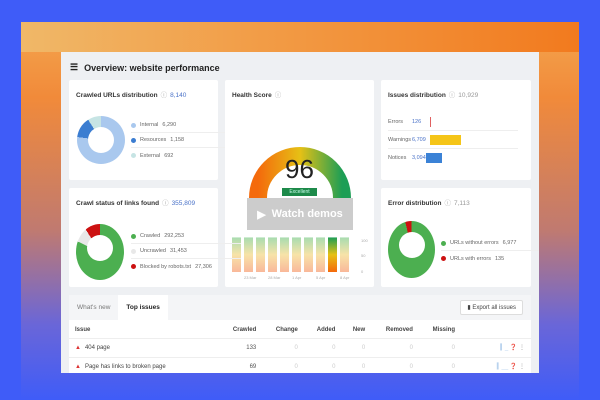 The height and width of the screenshot is (400, 600). What do you see at coordinates (453, 140) in the screenshot?
I see `issue-row-warnings: Warnings 6,709` at bounding box center [453, 140].